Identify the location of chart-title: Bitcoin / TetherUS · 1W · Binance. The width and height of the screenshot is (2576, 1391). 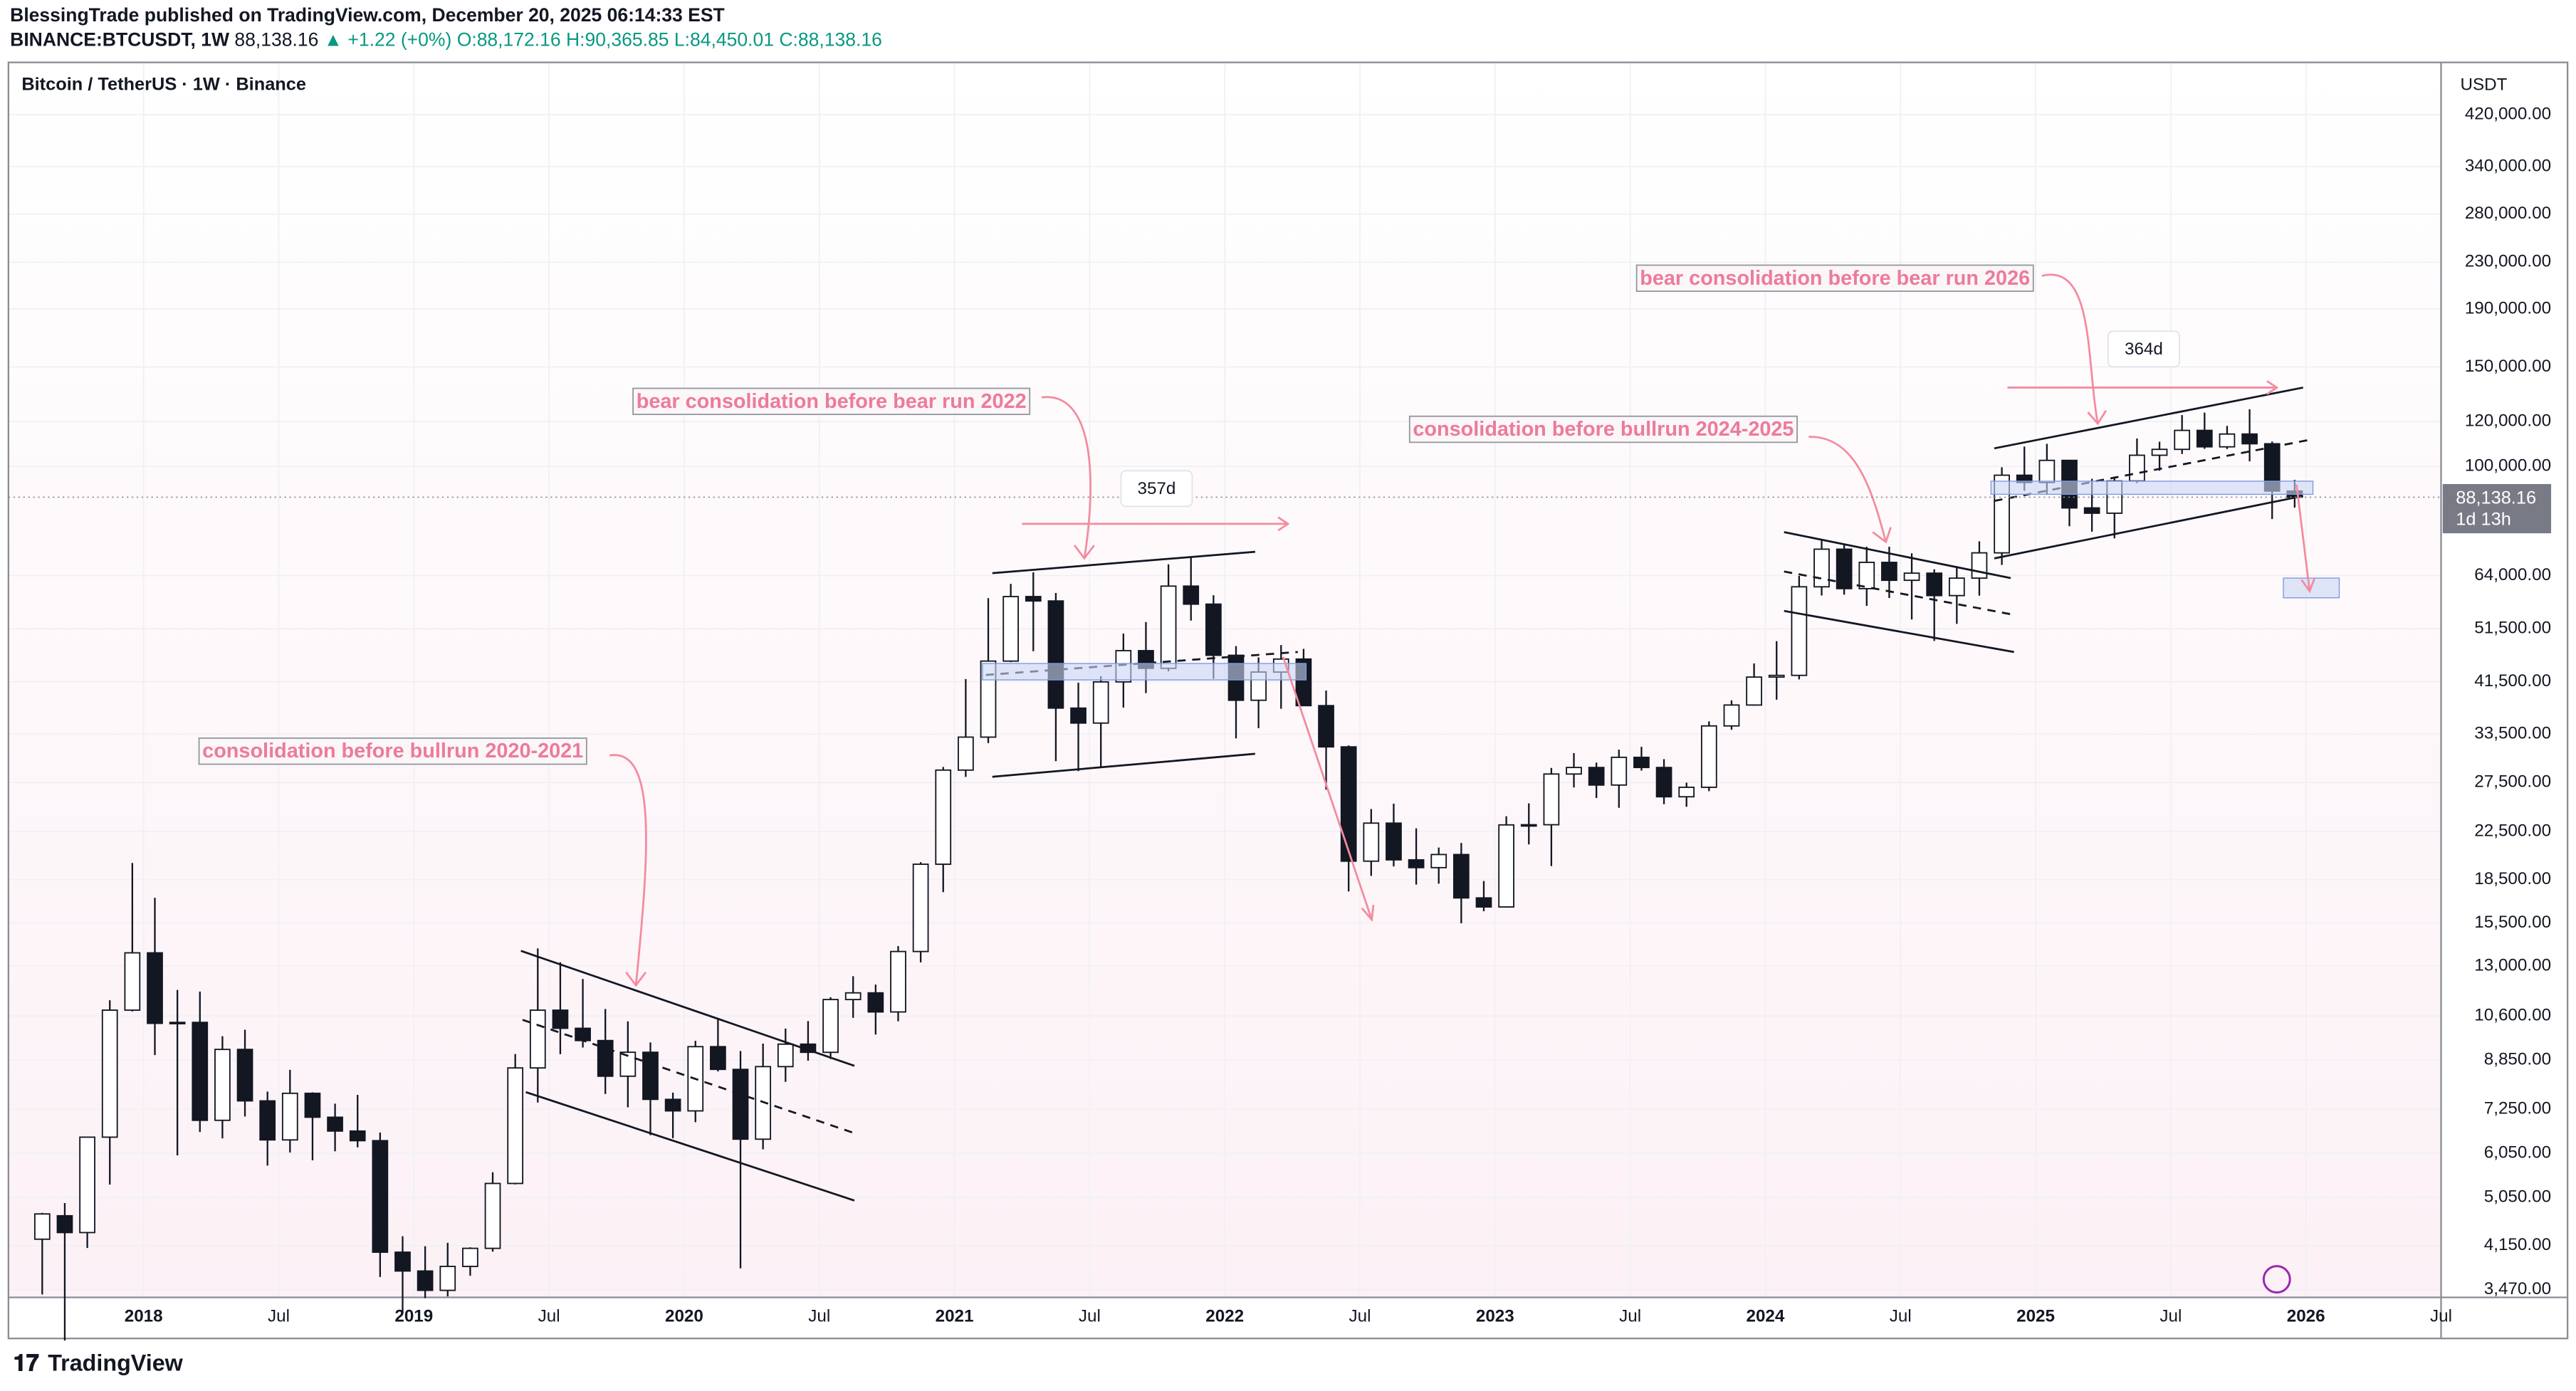
(163, 85).